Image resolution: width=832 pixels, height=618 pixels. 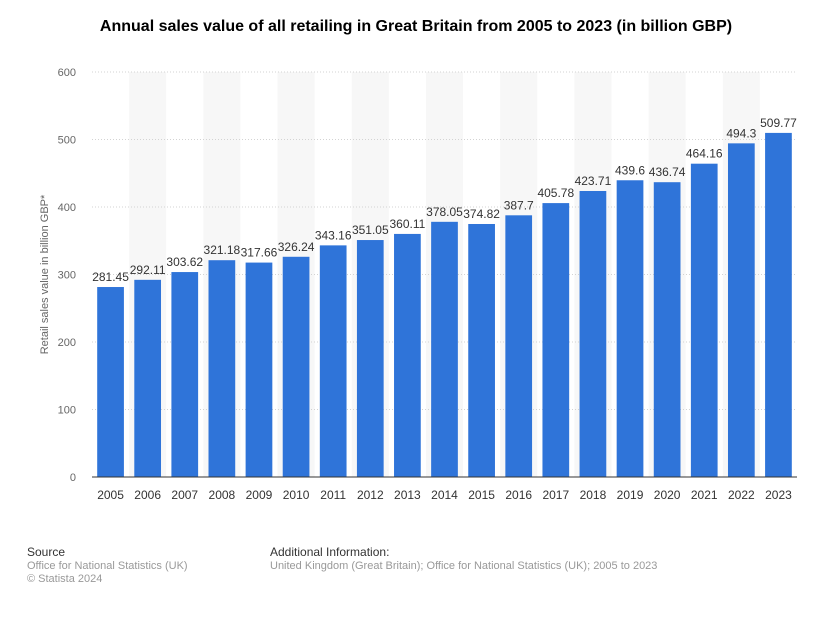 What do you see at coordinates (593, 181) in the screenshot?
I see `data-label: 423.71` at bounding box center [593, 181].